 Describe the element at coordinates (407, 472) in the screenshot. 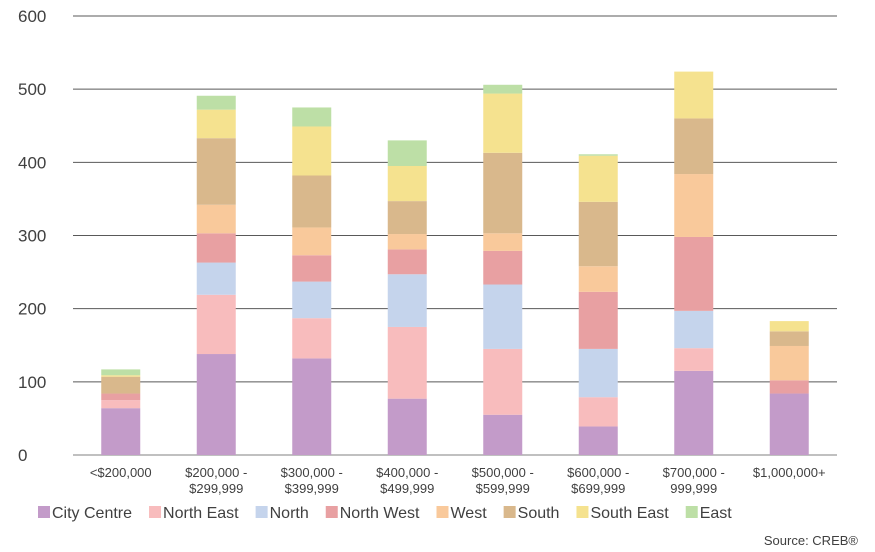

I see `x-tick-label: $400,000 -` at that location.